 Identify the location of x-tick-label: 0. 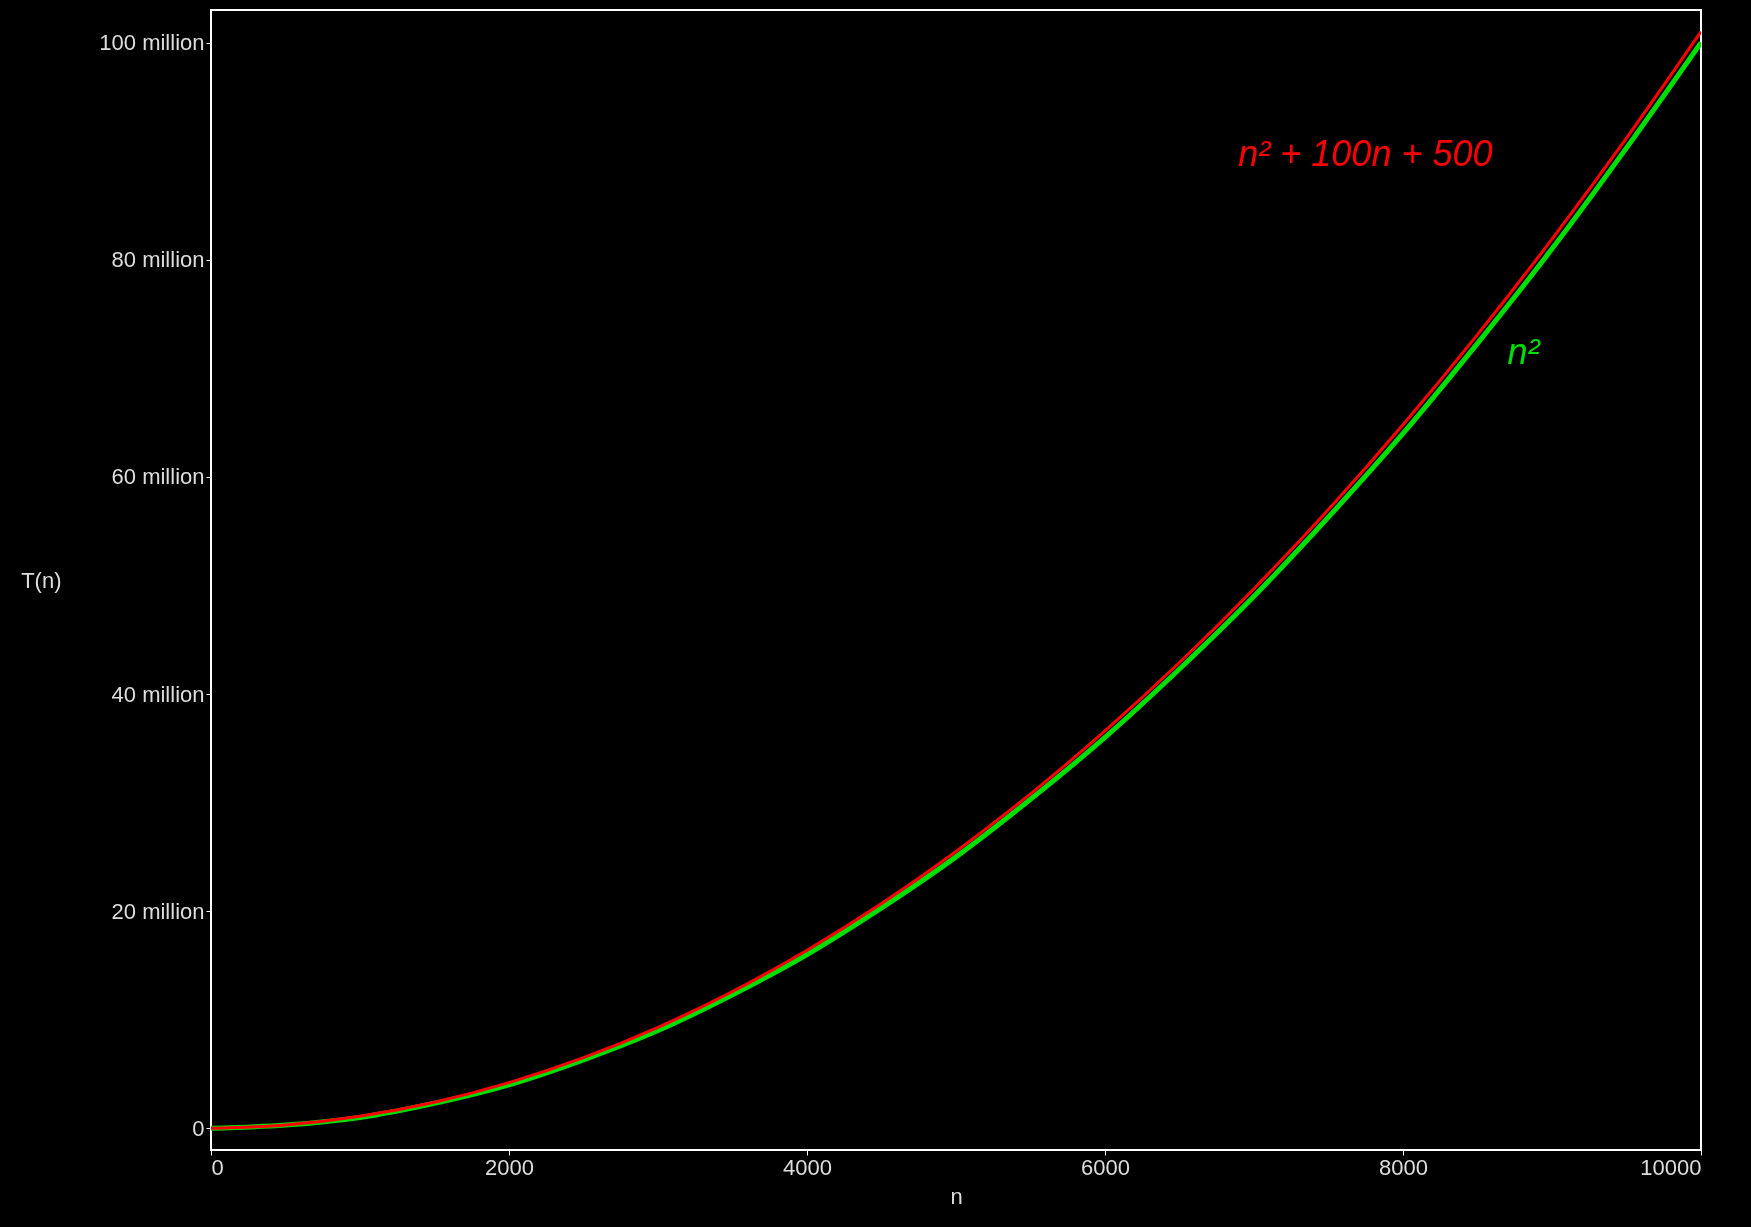
(217, 1167).